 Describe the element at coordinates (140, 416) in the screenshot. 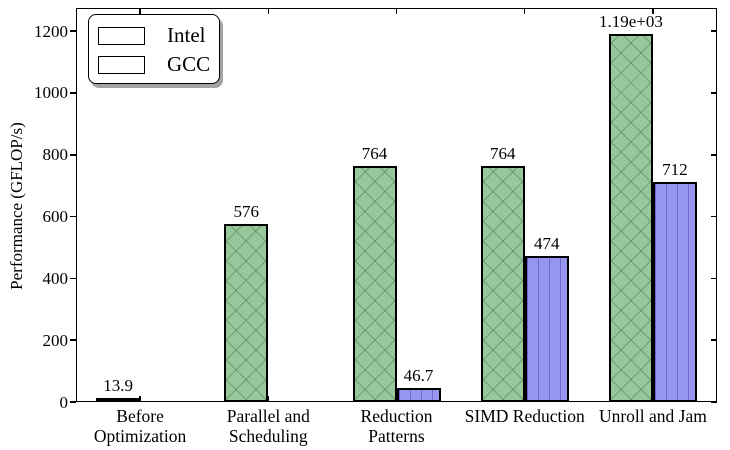

I see `x-category-label-line: Before` at that location.